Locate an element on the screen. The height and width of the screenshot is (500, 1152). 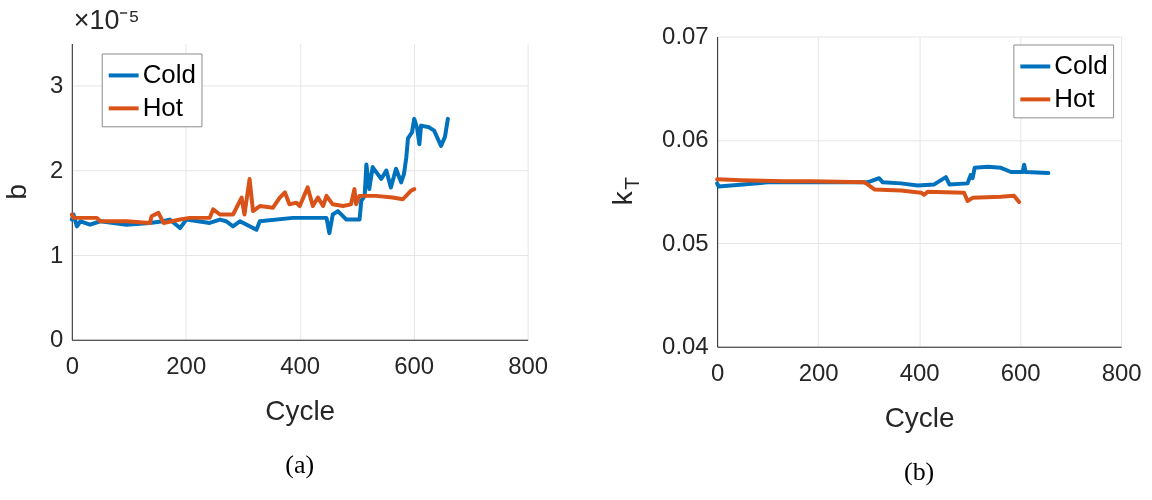
y-tick-label: 0.06 is located at coordinates (685, 139).